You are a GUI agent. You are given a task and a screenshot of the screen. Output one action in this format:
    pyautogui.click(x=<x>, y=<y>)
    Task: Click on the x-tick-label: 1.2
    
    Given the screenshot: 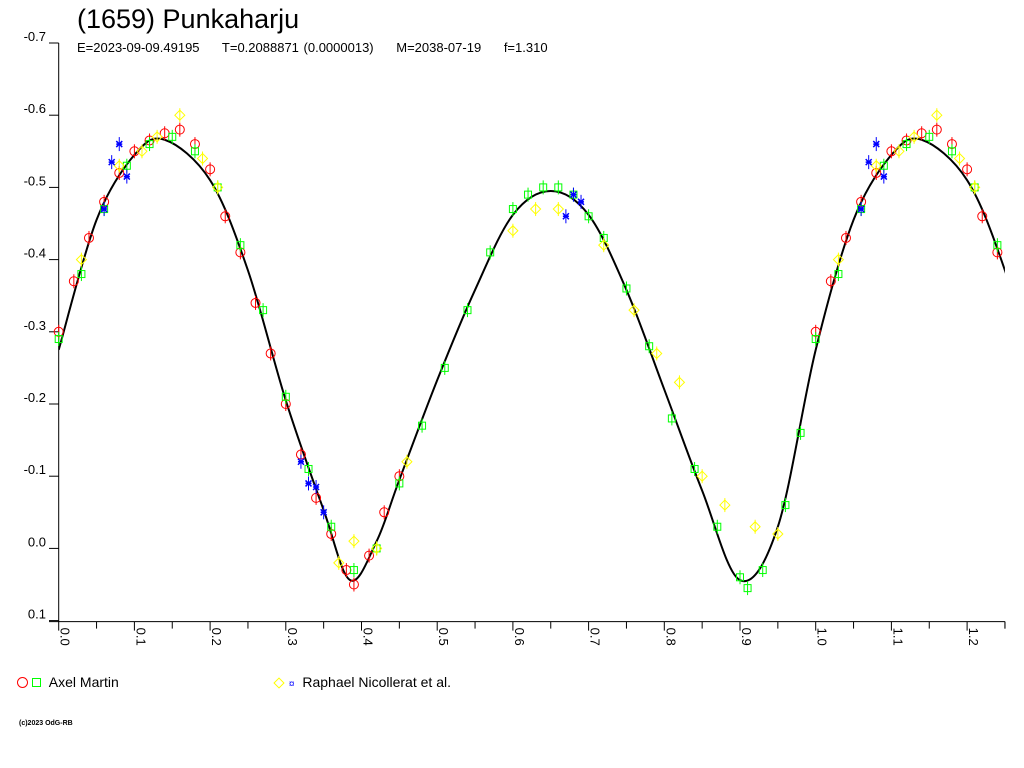 What is the action you would take?
    pyautogui.click(x=973, y=637)
    